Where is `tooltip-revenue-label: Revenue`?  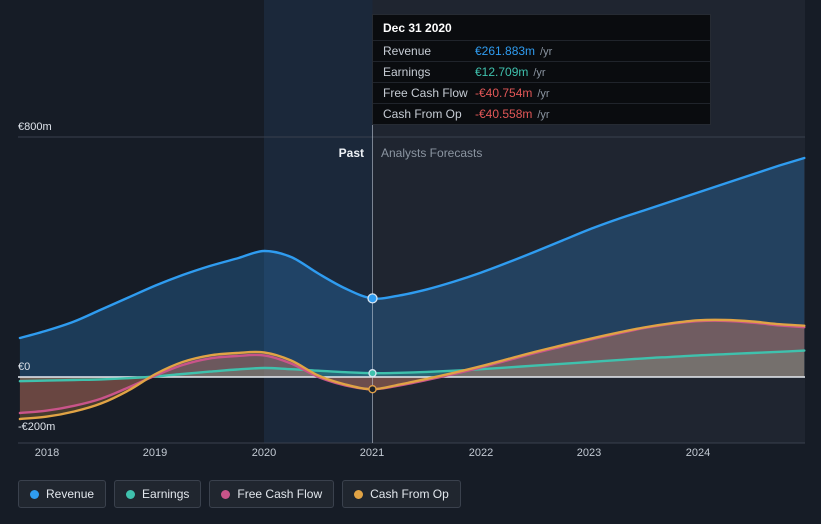
tooltip-revenue-label: Revenue is located at coordinates (407, 51).